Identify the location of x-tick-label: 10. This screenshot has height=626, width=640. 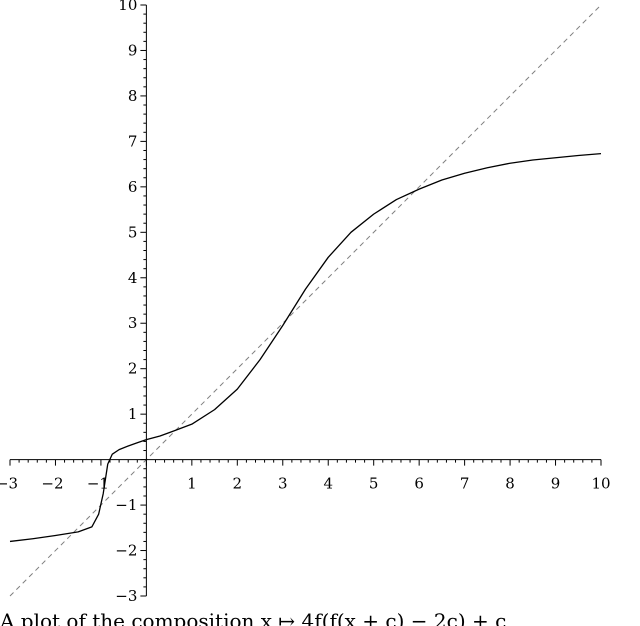
(600, 484).